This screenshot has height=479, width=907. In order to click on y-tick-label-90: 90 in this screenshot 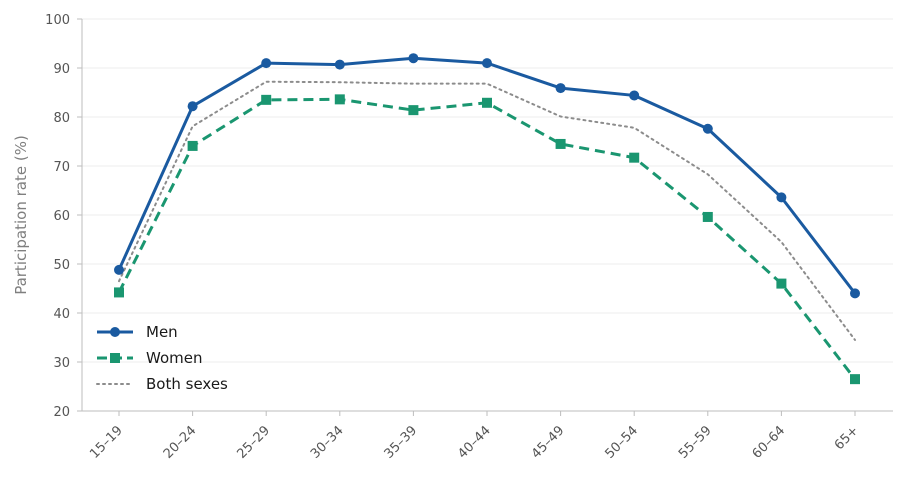, I will do `click(61, 69)`.